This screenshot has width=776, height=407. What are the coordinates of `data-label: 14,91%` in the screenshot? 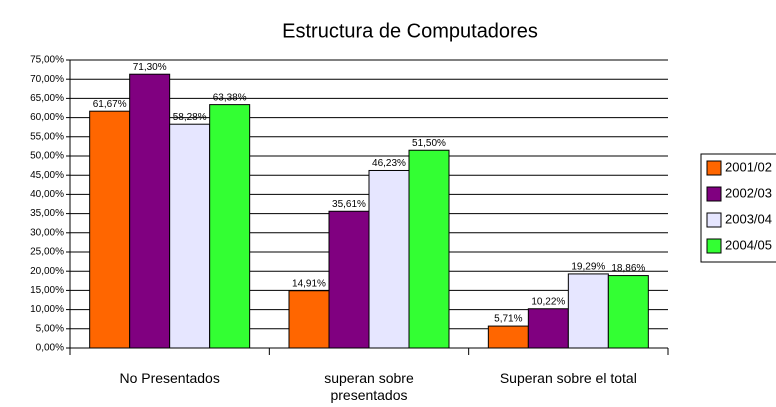 It's located at (309, 283).